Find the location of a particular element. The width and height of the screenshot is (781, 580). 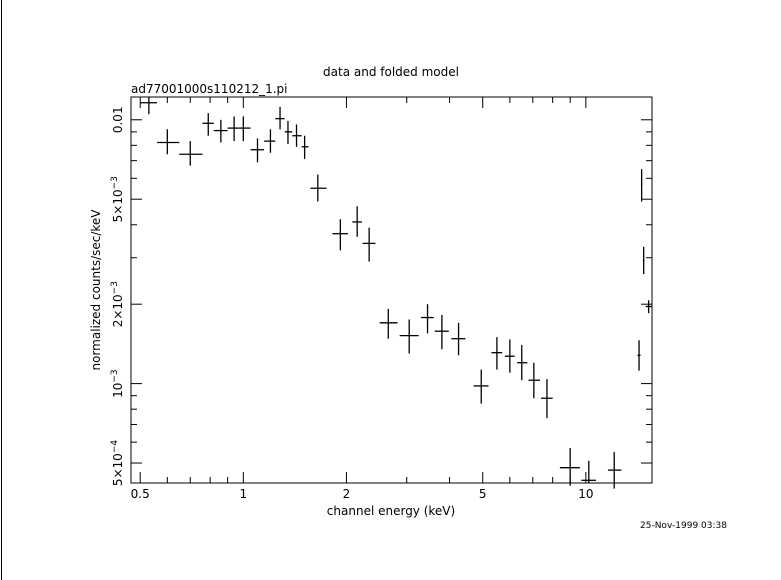

y-tick-label: 5×10−3 is located at coordinates (117, 199).